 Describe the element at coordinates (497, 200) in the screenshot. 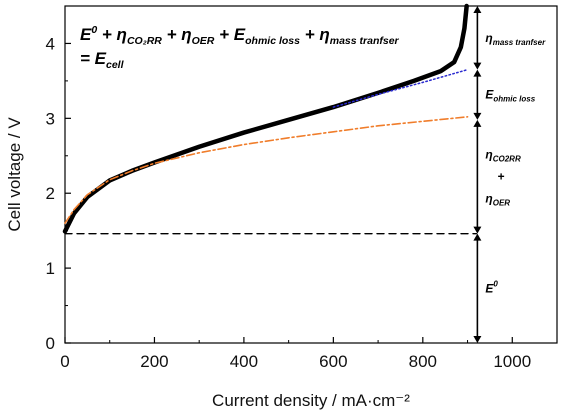

I see `bracket-label: ηOER` at that location.